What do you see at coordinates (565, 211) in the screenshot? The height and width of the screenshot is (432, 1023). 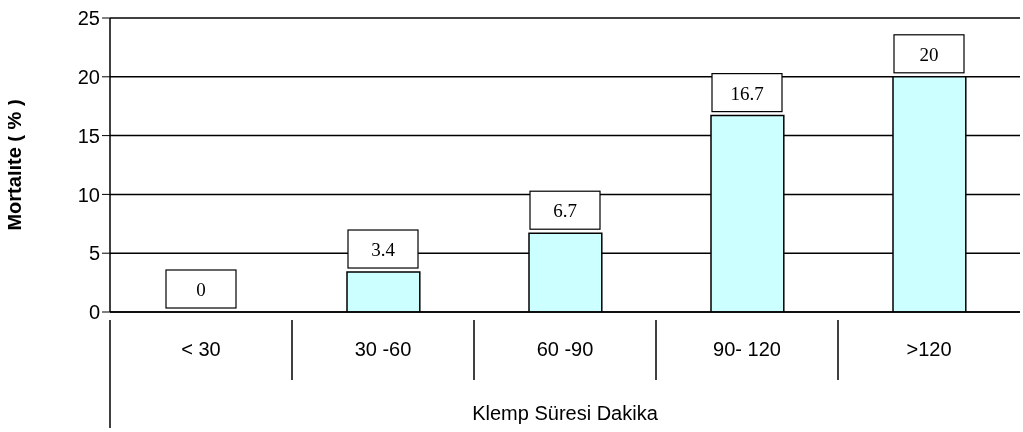 I see `data-label: 6.7` at bounding box center [565, 211].